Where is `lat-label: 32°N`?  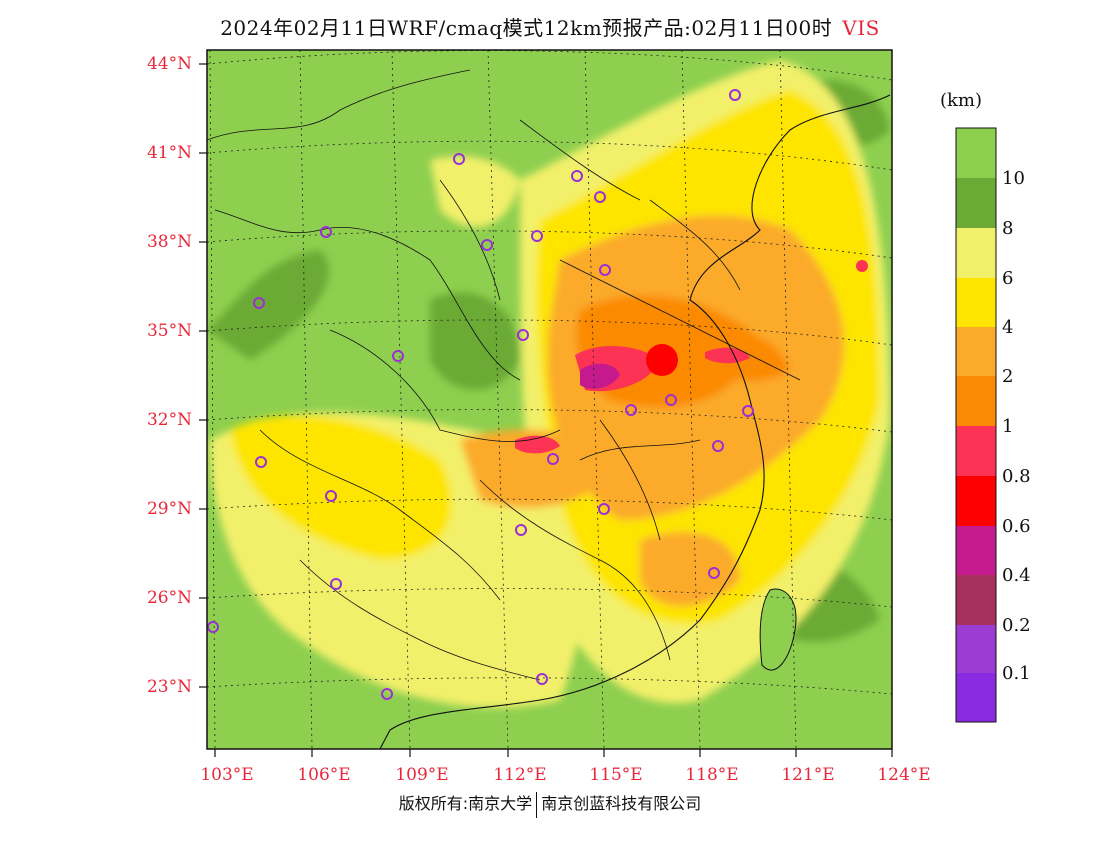 lat-label: 32°N is located at coordinates (169, 420).